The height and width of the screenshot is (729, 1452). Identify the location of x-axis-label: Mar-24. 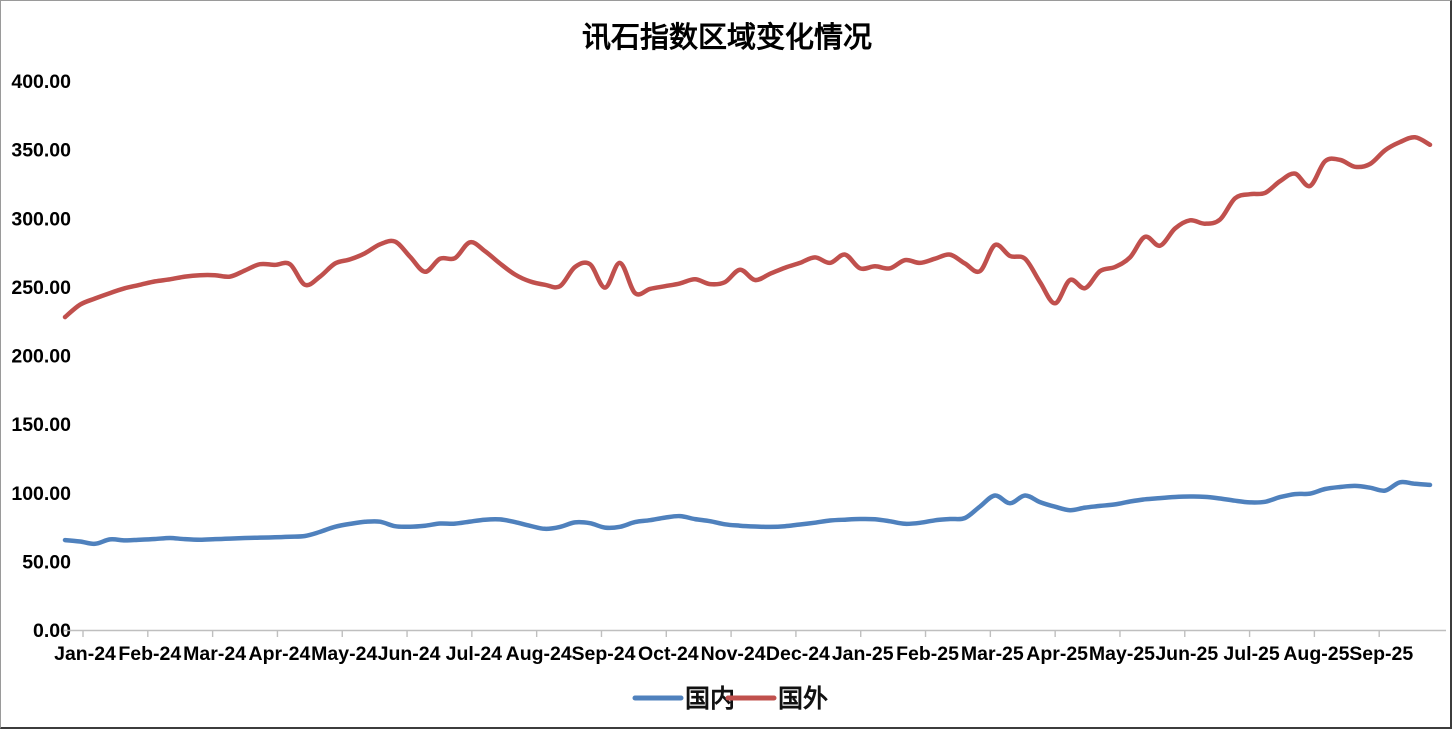
(214, 654).